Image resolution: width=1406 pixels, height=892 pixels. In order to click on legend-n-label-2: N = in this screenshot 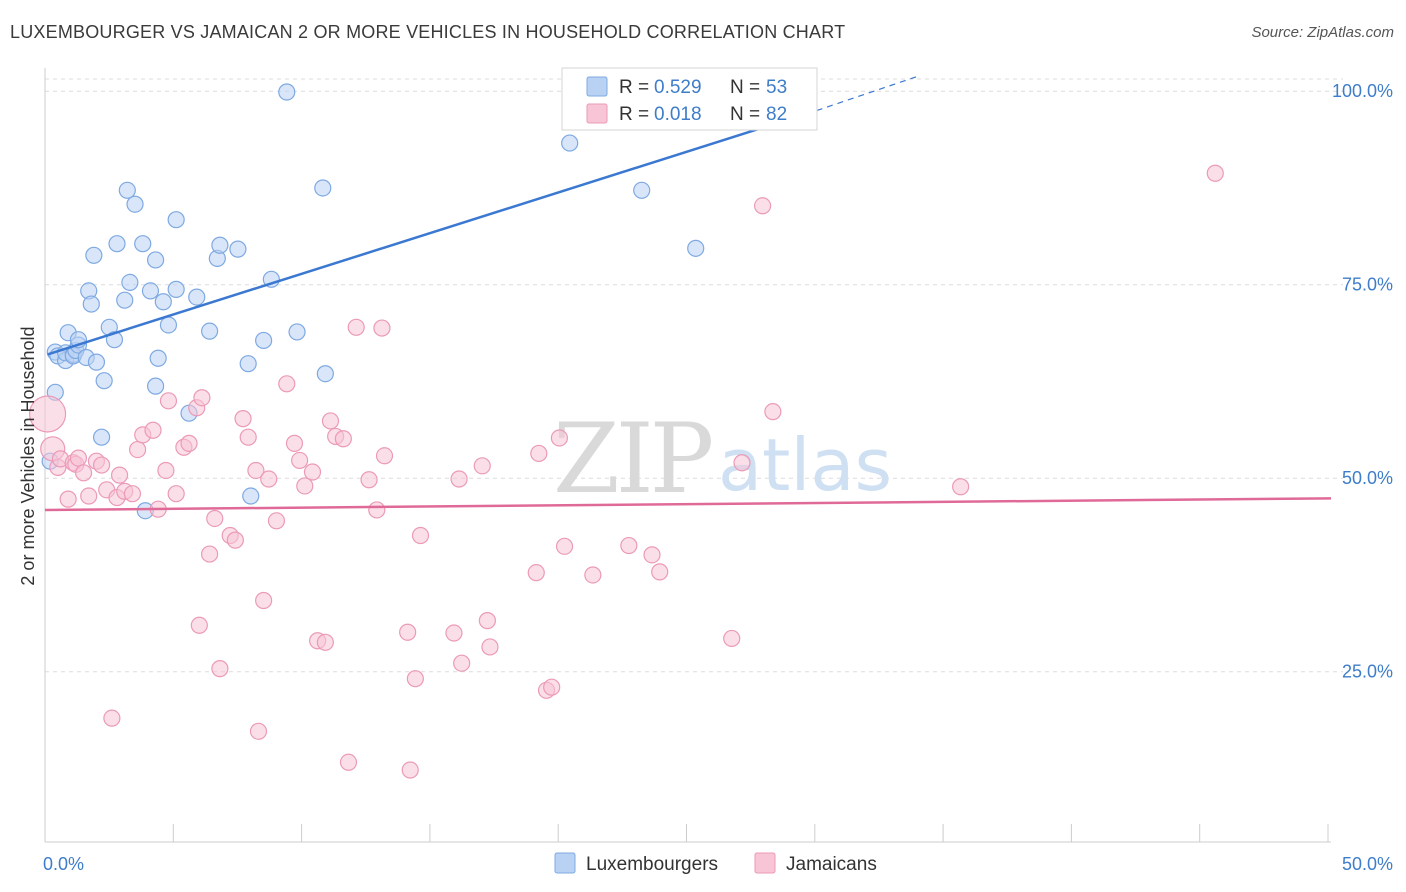, I will do `click(745, 114)`.